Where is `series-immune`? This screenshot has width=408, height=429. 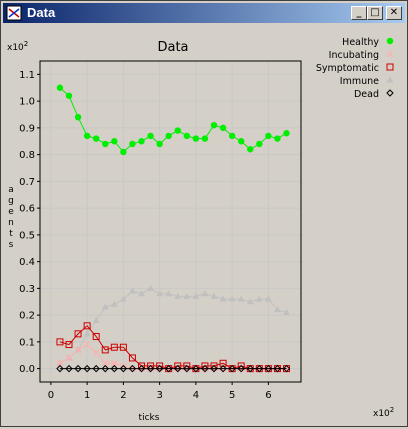 series-immune is located at coordinates (173, 325).